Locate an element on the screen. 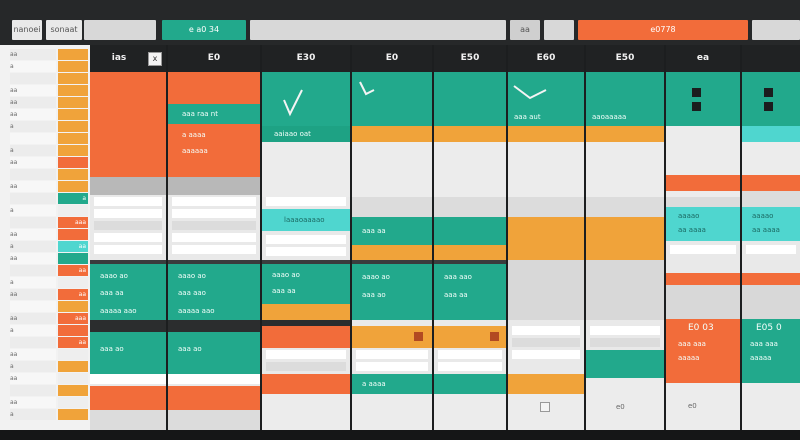 This screenshot has height=440, width=800. square-icon is located at coordinates (696, 106).